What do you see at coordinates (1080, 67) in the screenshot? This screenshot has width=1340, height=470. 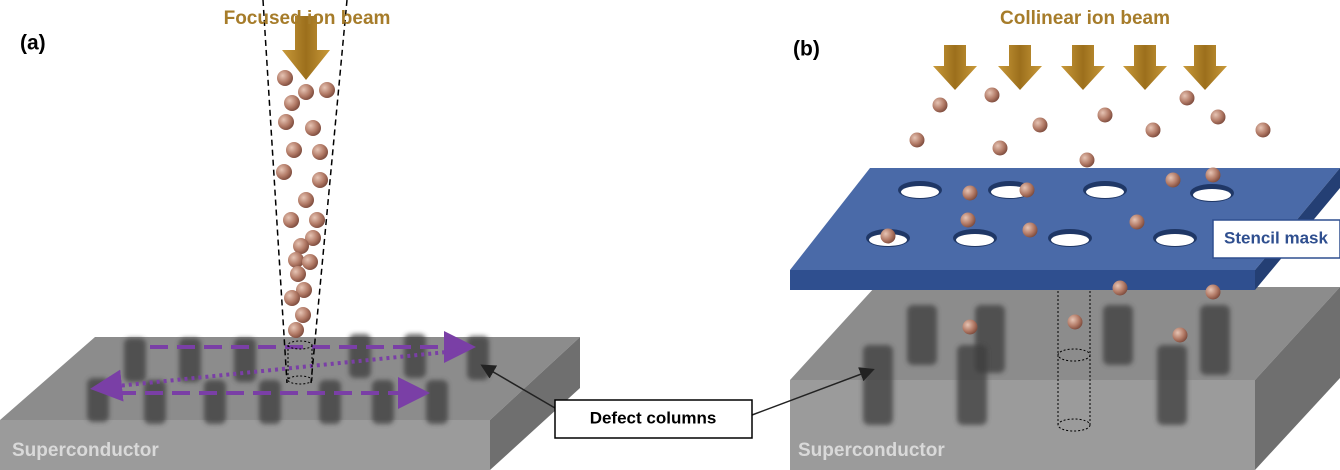 I see `beam-arrows` at bounding box center [1080, 67].